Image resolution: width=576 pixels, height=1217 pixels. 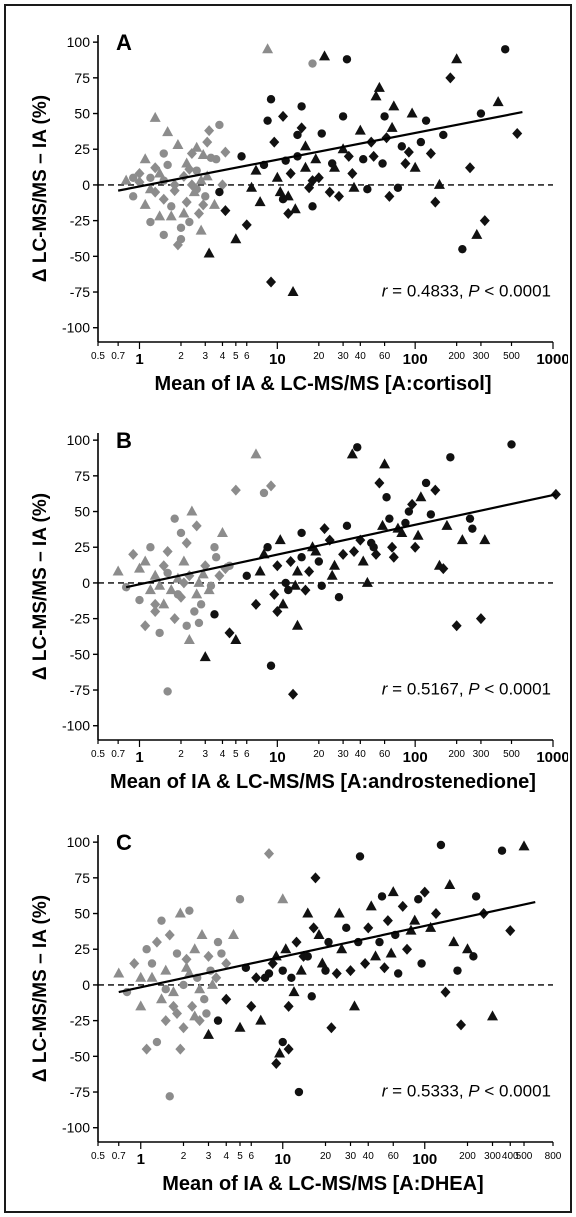 I want to click on x-tick-label: 0.5, so click(x=98, y=1156).